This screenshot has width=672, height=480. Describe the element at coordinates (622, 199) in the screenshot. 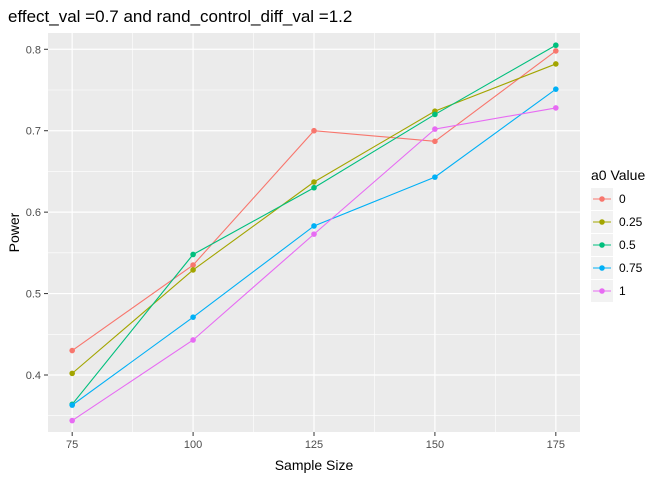

I see `legend-label: 0` at that location.